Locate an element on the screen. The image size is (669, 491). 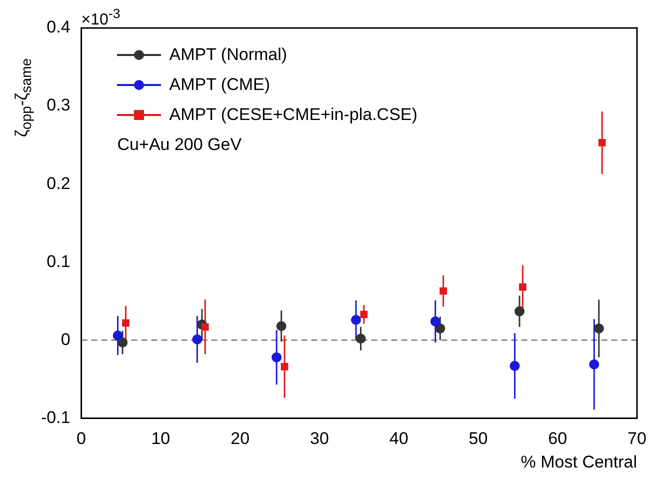
x-tick-label: 10 is located at coordinates (160, 438).